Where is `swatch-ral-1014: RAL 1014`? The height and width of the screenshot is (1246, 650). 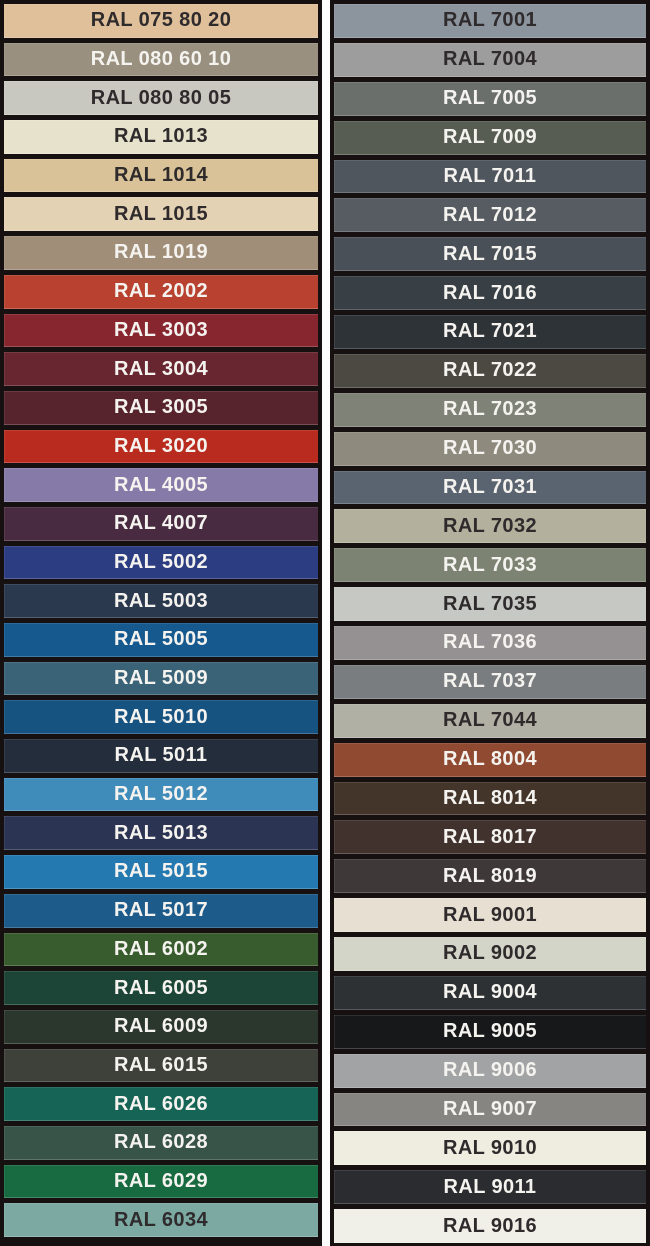
swatch-ral-1014: RAL 1014 is located at coordinates (161, 175).